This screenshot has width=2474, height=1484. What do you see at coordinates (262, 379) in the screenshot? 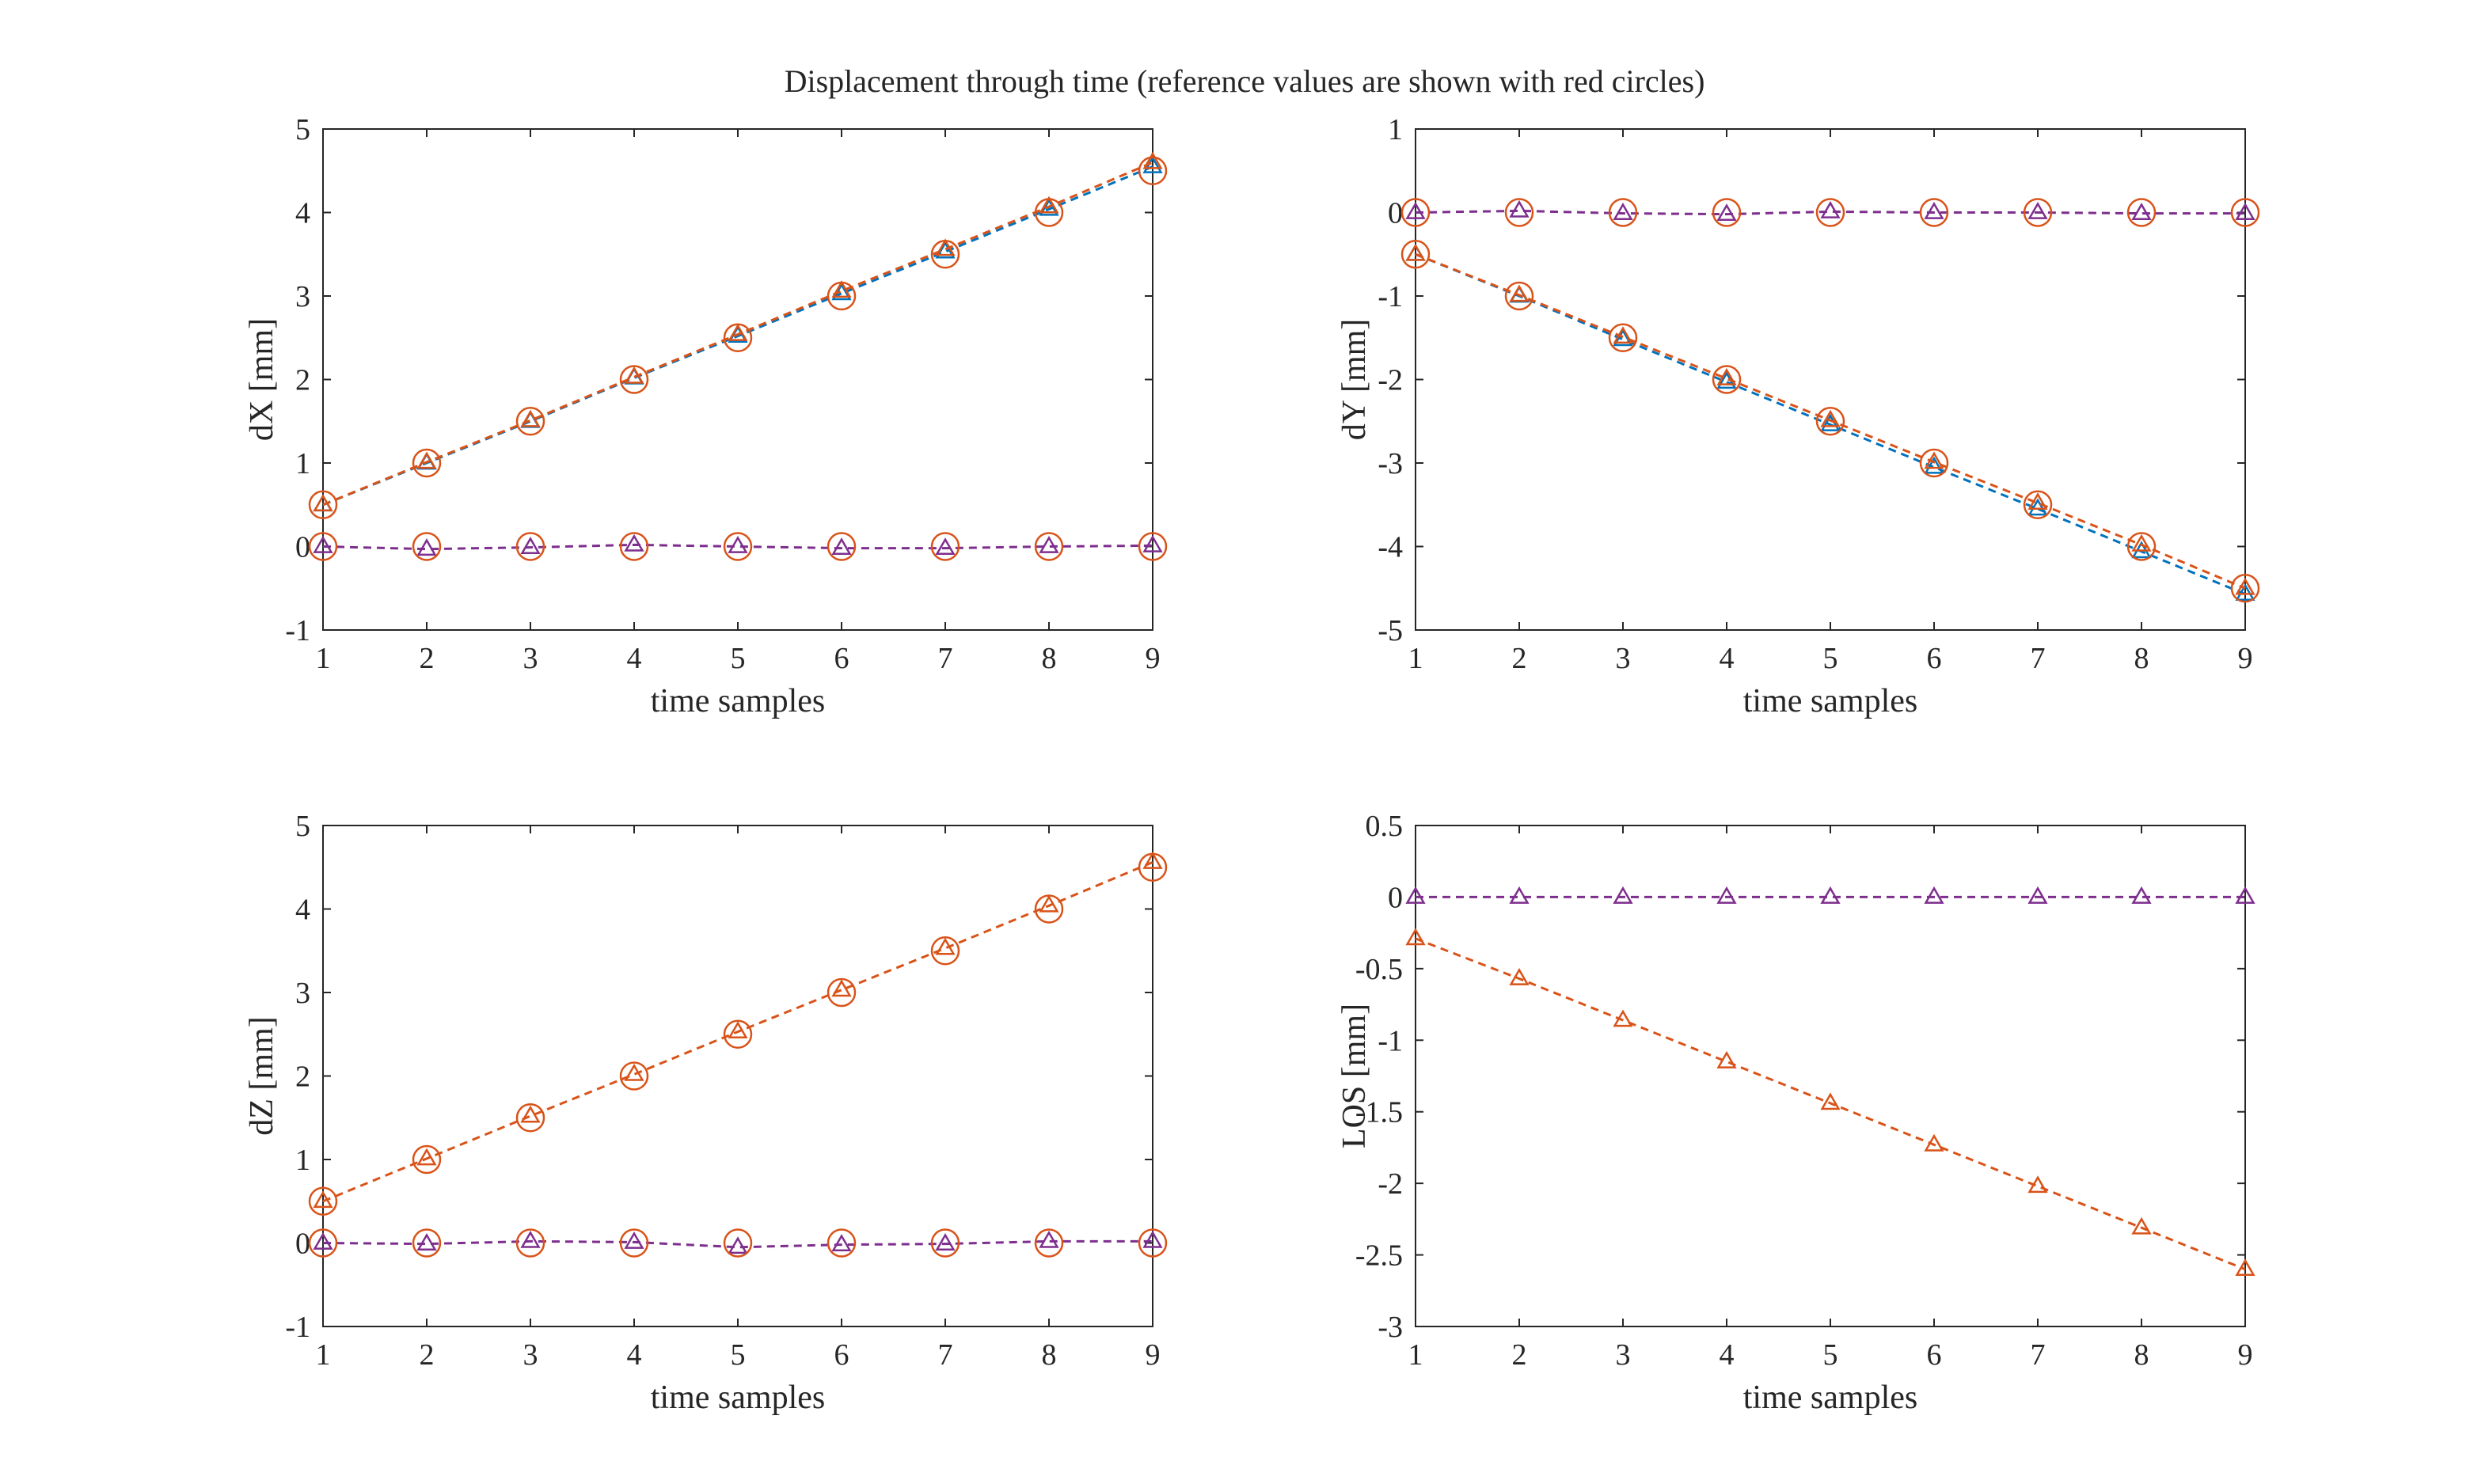
I see `y-axis-label: dX [mm]` at bounding box center [262, 379].